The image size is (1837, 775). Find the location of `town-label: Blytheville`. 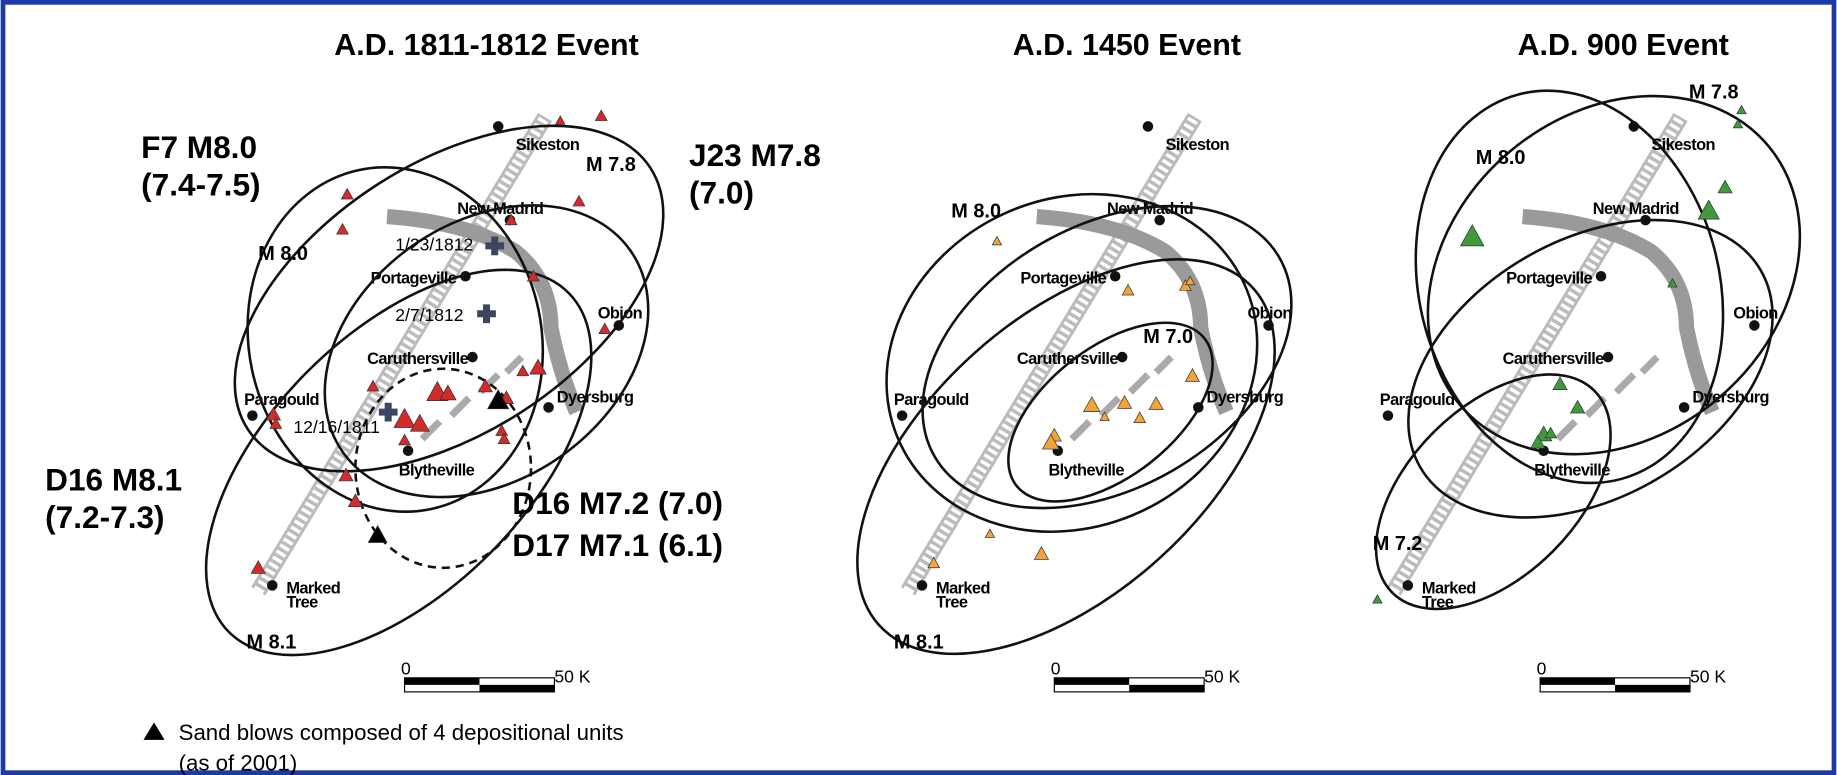

town-label: Blytheville is located at coordinates (1086, 470).